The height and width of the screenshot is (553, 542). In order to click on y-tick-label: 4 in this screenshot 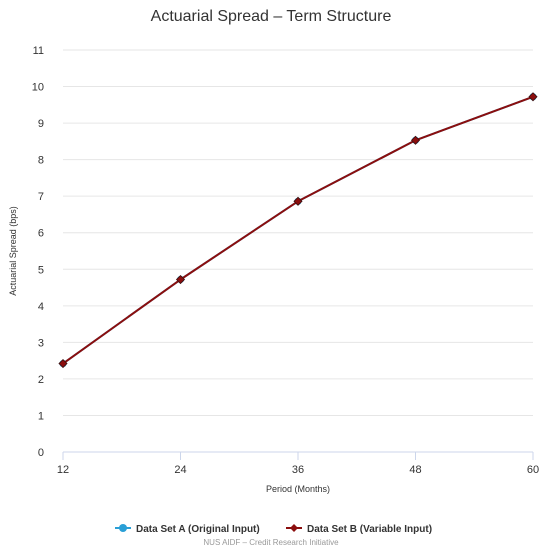, I will do `click(41, 307)`.